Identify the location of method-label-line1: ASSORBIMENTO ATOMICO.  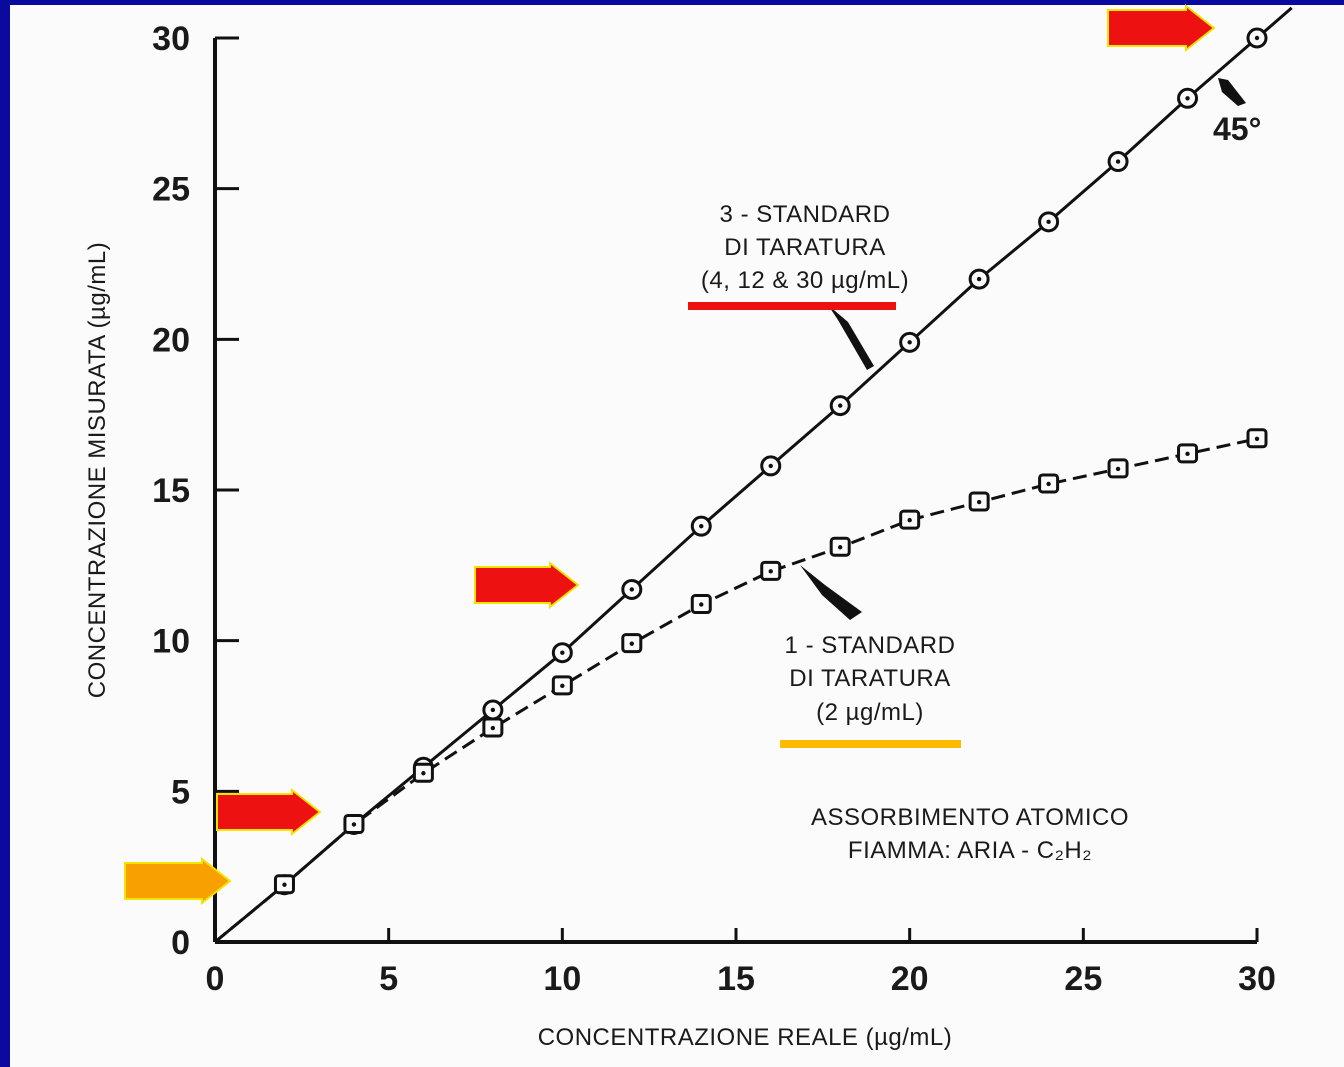
(970, 817).